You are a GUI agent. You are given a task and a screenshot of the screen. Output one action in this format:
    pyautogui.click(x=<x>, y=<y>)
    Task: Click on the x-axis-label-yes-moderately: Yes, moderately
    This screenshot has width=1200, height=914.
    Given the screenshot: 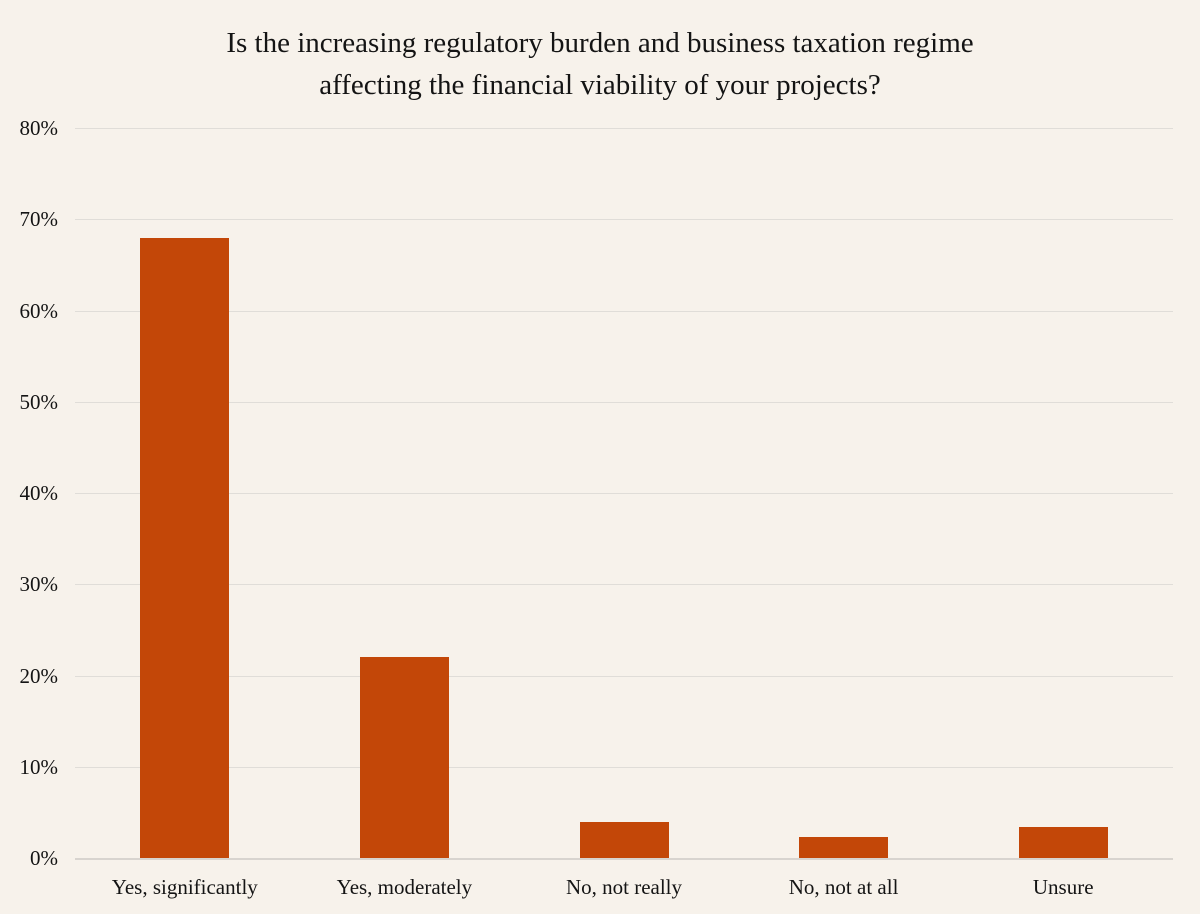 What is the action you would take?
    pyautogui.click(x=404, y=887)
    